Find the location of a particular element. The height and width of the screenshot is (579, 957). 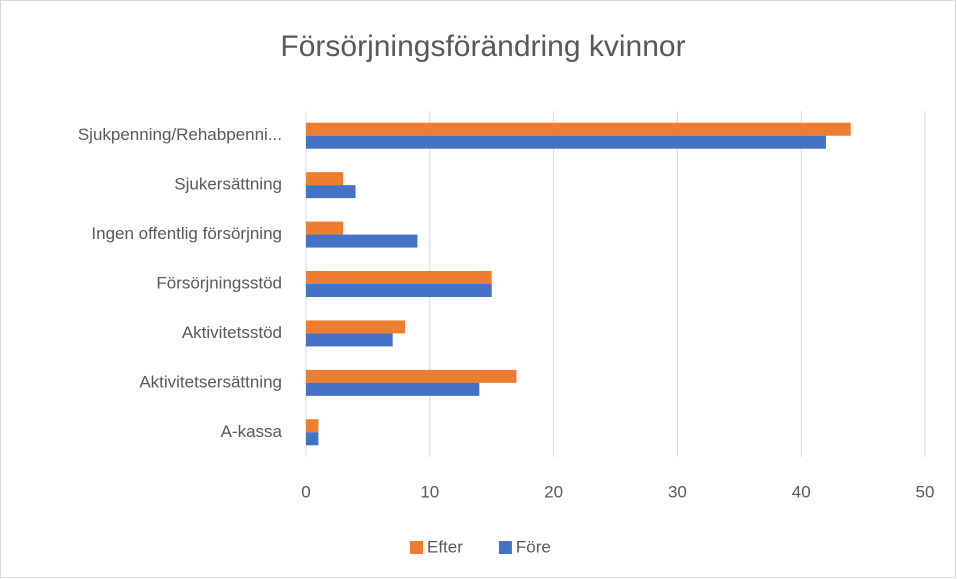

y-tick-label: Försörjningsstöd is located at coordinates (219, 282).